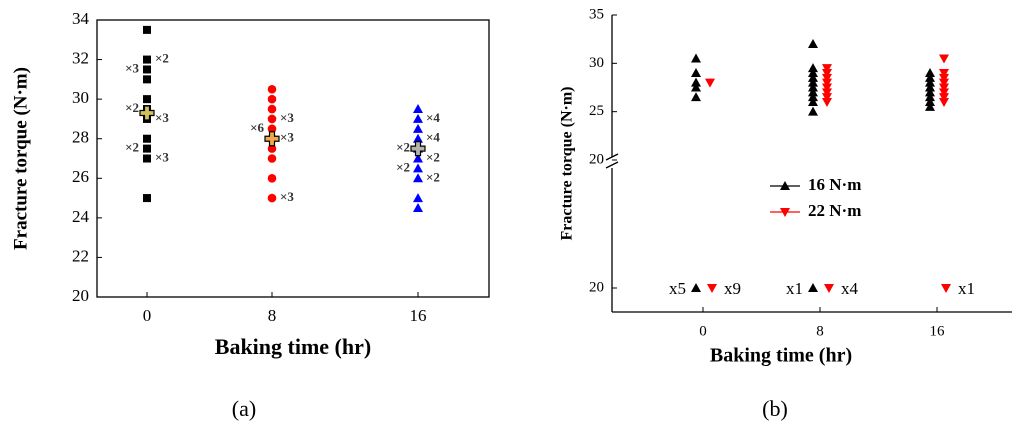 This screenshot has width=1024, height=442. Describe the element at coordinates (781, 356) in the screenshot. I see `x-axis-label: Baking time (hr)` at that location.